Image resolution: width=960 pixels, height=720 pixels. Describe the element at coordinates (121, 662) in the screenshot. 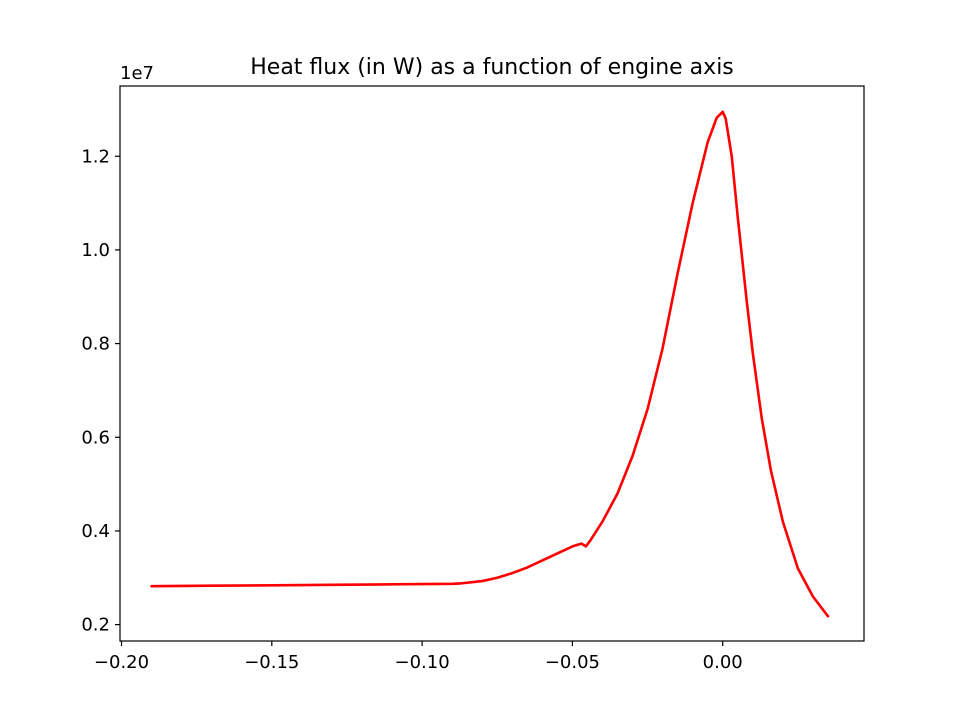

I see `x-tick-label: −0.20` at that location.